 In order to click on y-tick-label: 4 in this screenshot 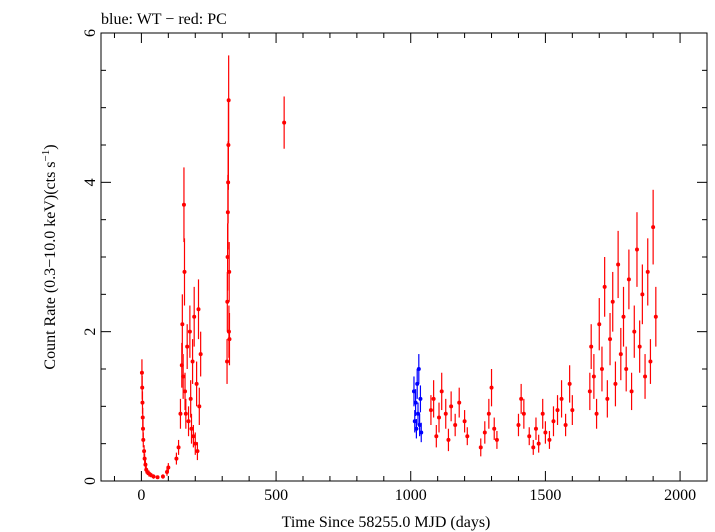, I will do `click(90, 182)`.